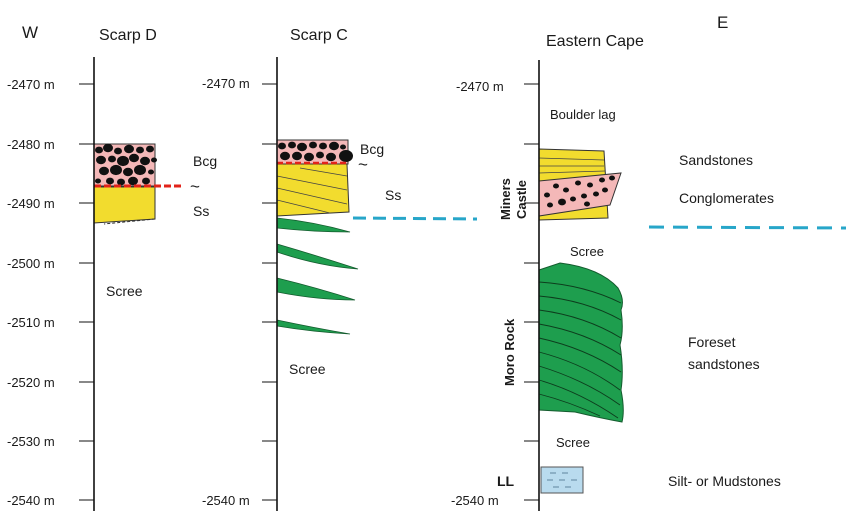  What do you see at coordinates (372, 149) in the screenshot?
I see `scarp-c-bcg-label: Bcg` at bounding box center [372, 149].